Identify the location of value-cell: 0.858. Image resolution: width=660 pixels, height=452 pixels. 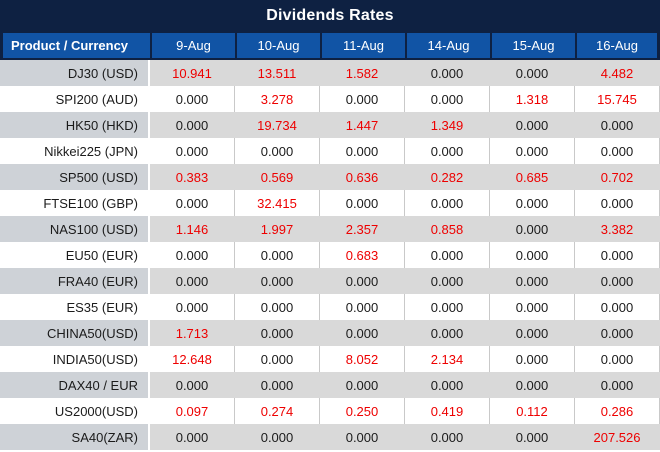
(447, 229).